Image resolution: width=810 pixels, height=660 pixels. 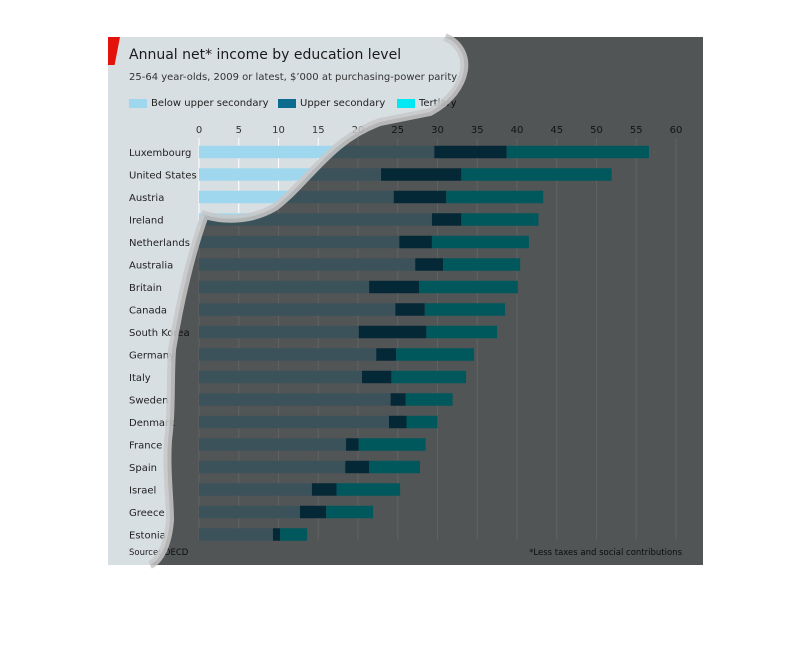 I want to click on x-tick-label: 5, so click(x=239, y=130).